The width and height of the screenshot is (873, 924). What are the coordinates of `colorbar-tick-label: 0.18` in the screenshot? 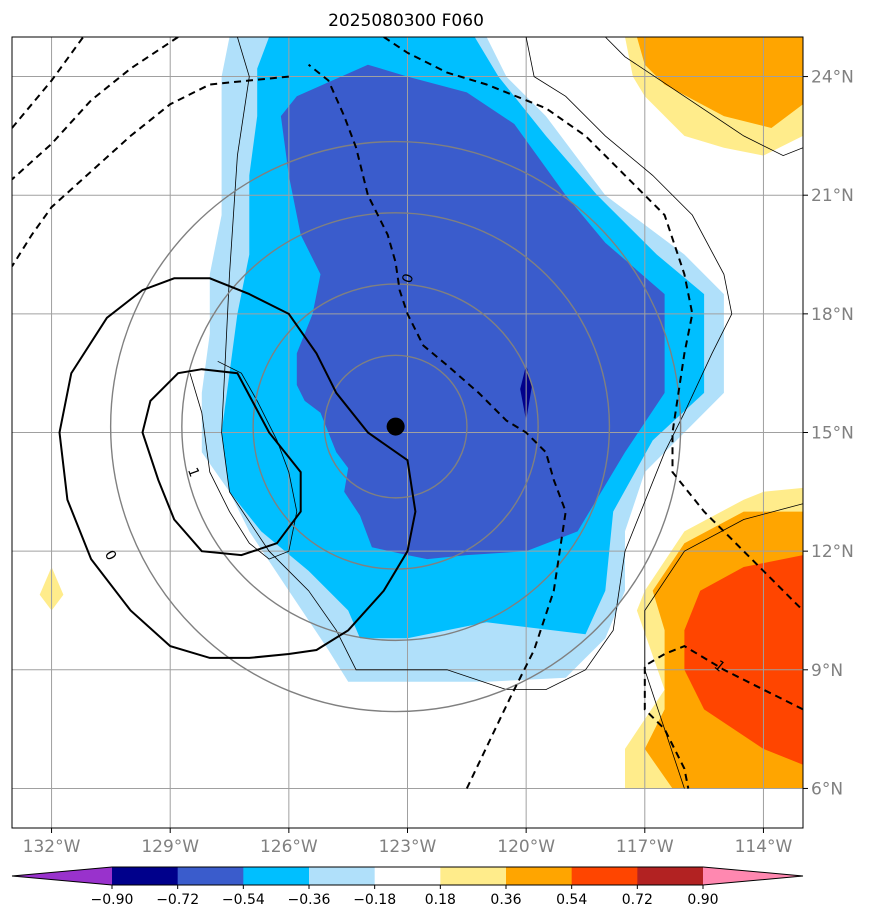 It's located at (440, 900).